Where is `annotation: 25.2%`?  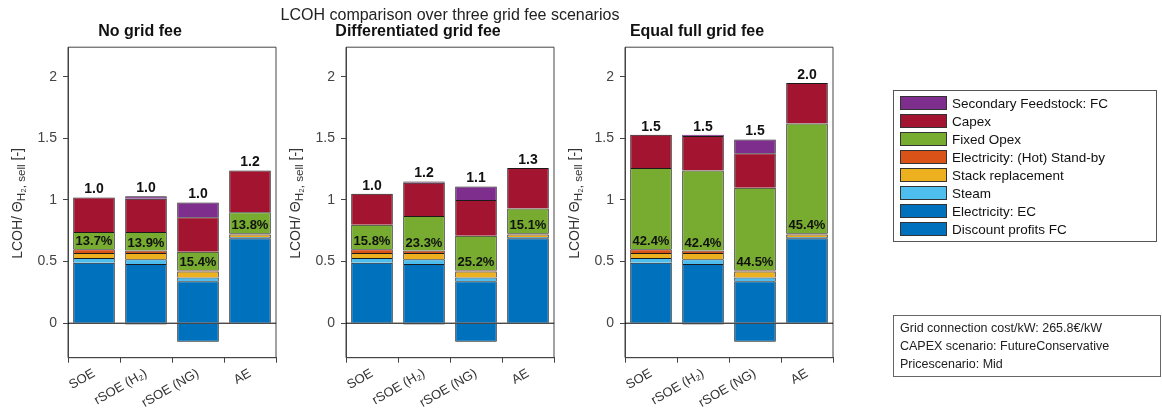 annotation: 25.2% is located at coordinates (476, 262).